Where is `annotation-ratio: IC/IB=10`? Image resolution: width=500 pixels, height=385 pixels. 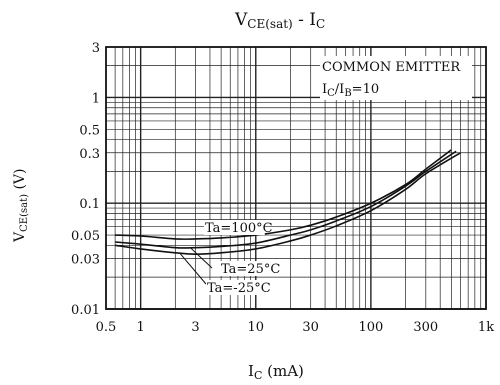 annotation-ratio: IC/IB=10 is located at coordinates (350, 90).